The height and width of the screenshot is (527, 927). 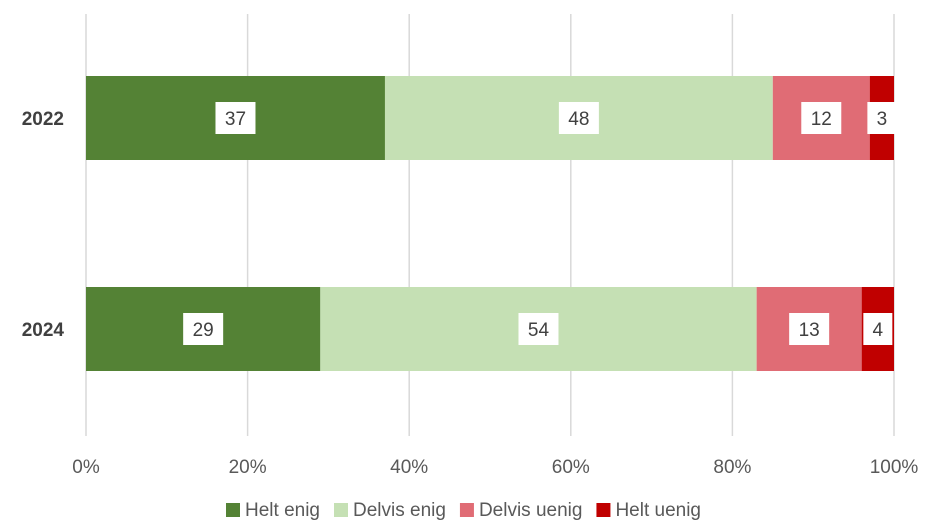 I want to click on legend-label: Helt uenig, so click(x=658, y=510).